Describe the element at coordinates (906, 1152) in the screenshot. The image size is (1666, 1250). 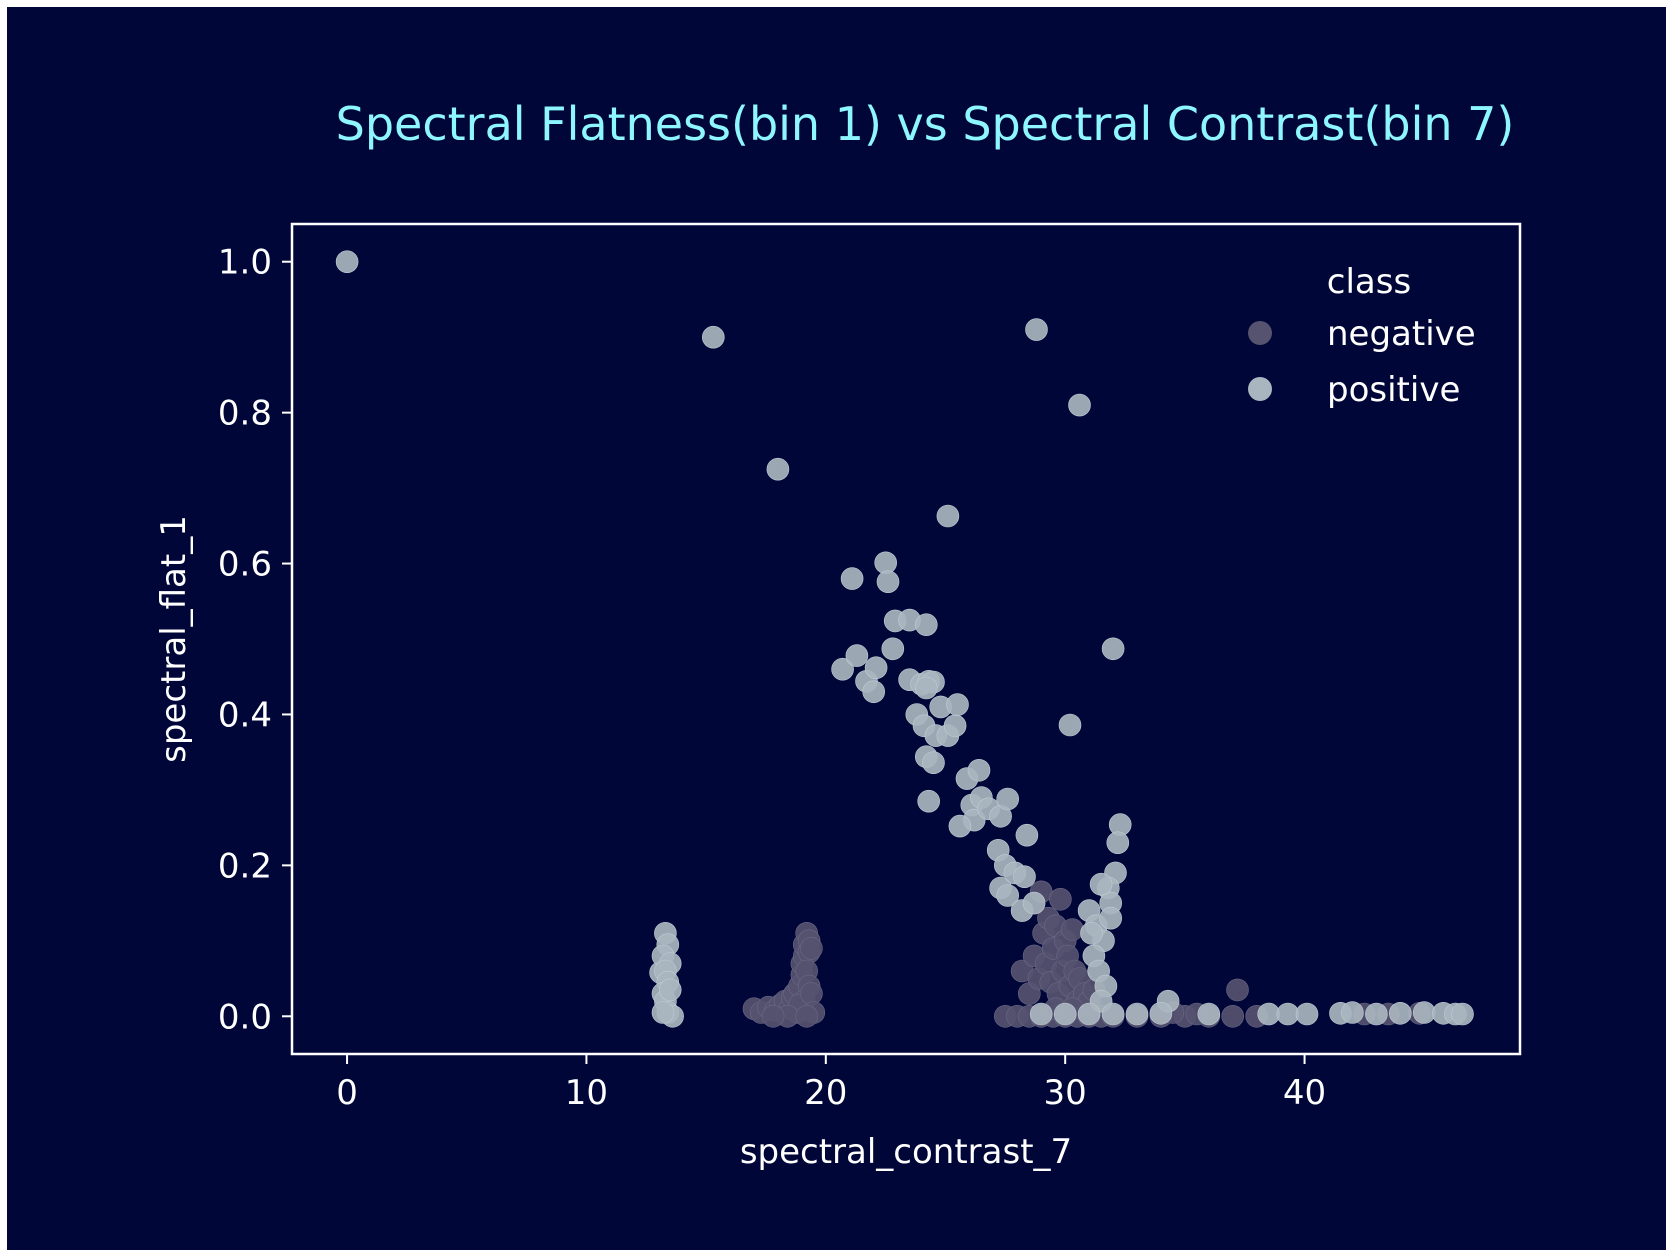
I see `x-axis-label: spectral_contrast_7` at that location.